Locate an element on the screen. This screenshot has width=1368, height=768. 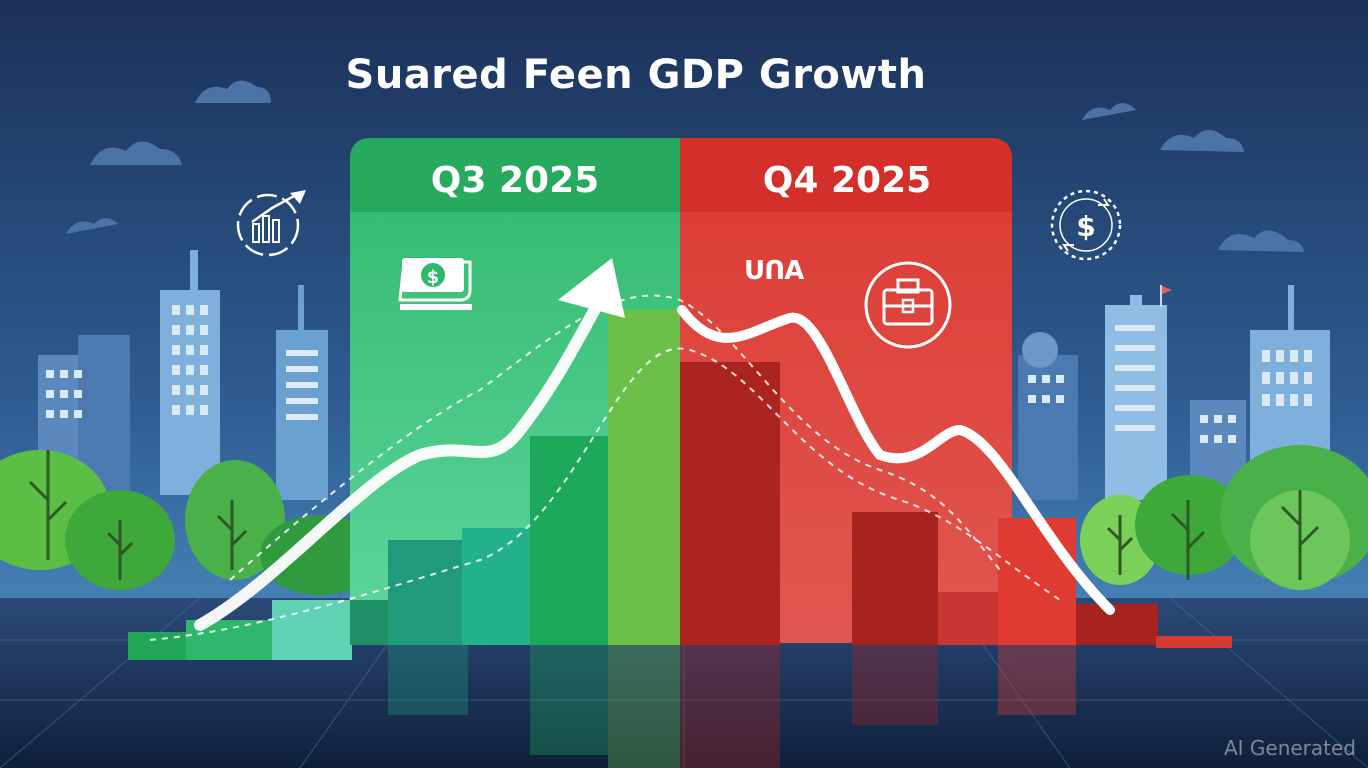
q3-label: Q3 2025 is located at coordinates (515, 180).